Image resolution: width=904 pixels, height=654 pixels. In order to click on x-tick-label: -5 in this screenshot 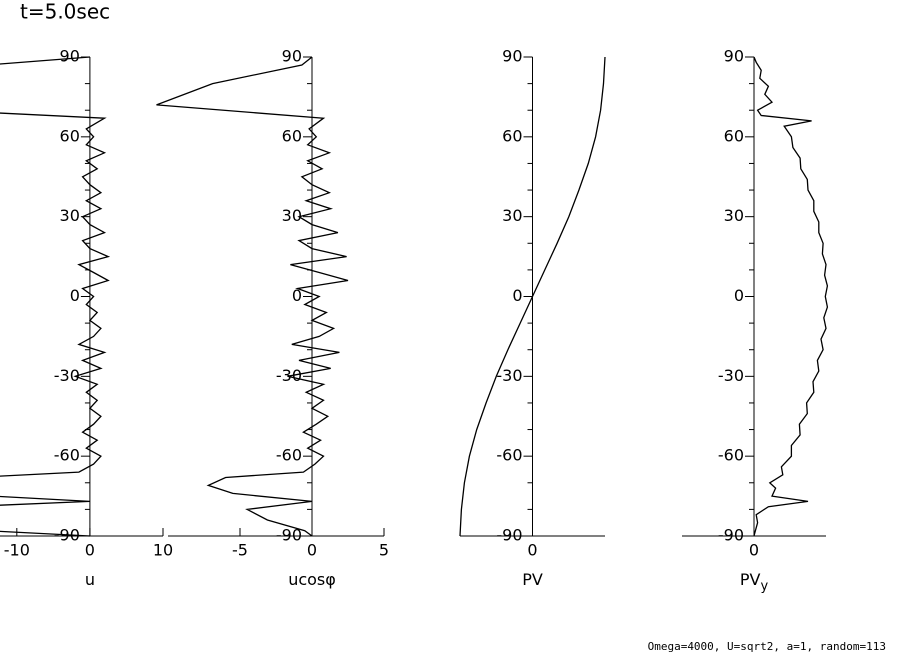, I will do `click(240, 550)`.